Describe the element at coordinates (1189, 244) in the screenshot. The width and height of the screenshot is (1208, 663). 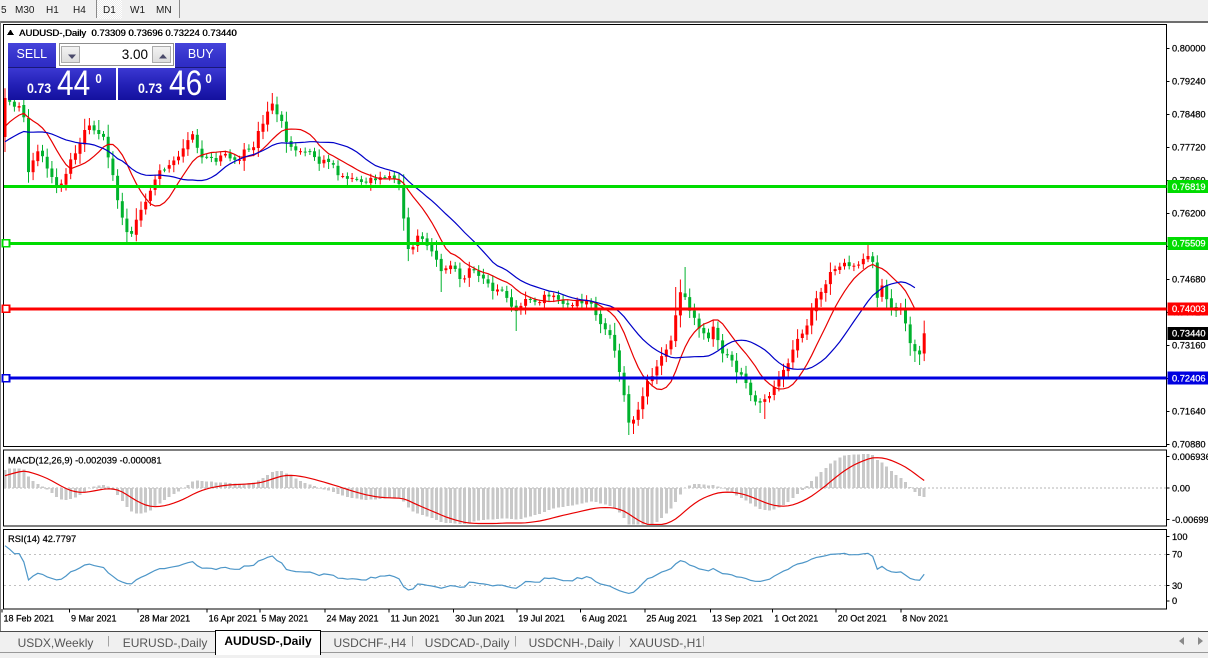
I see `svg-text: 0.75509` at that location.